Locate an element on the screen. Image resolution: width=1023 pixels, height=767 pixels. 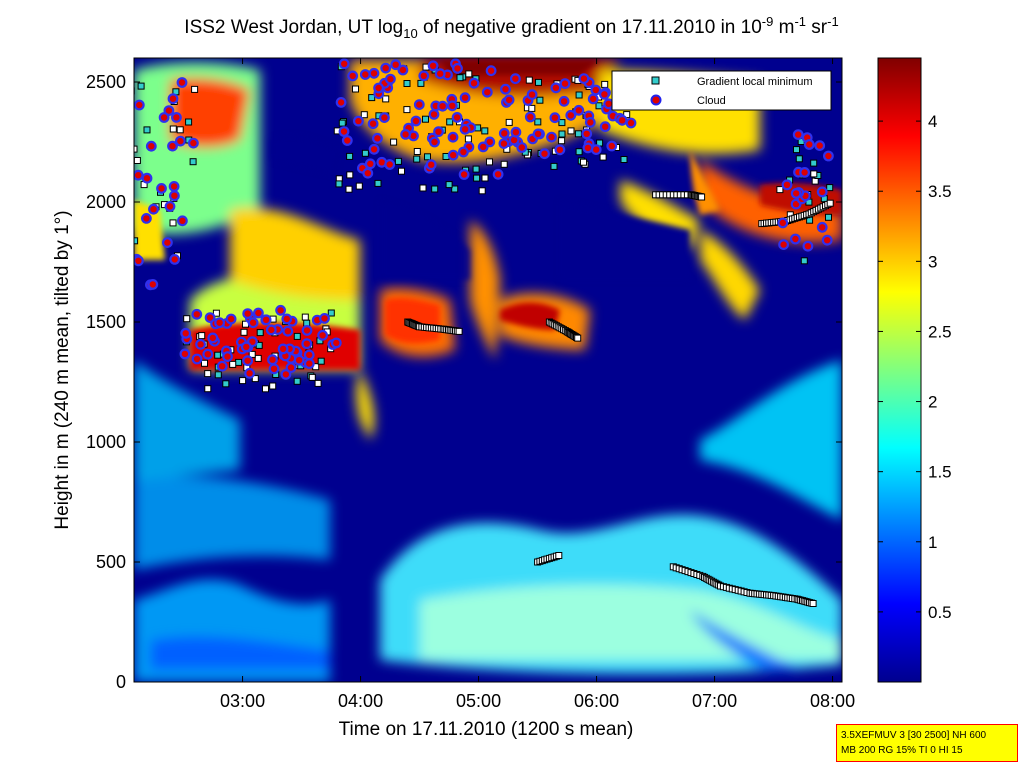
x-tick-label: 05:00 is located at coordinates (478, 701).